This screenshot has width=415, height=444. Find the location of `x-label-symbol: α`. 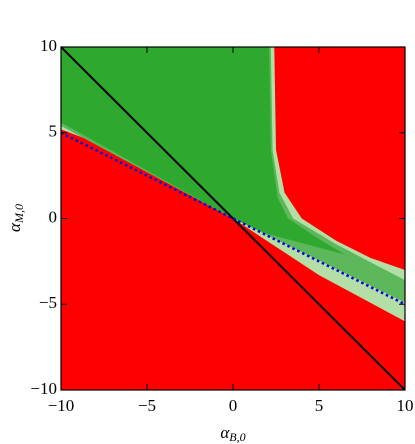

x-label-symbol: α is located at coordinates (225, 432).